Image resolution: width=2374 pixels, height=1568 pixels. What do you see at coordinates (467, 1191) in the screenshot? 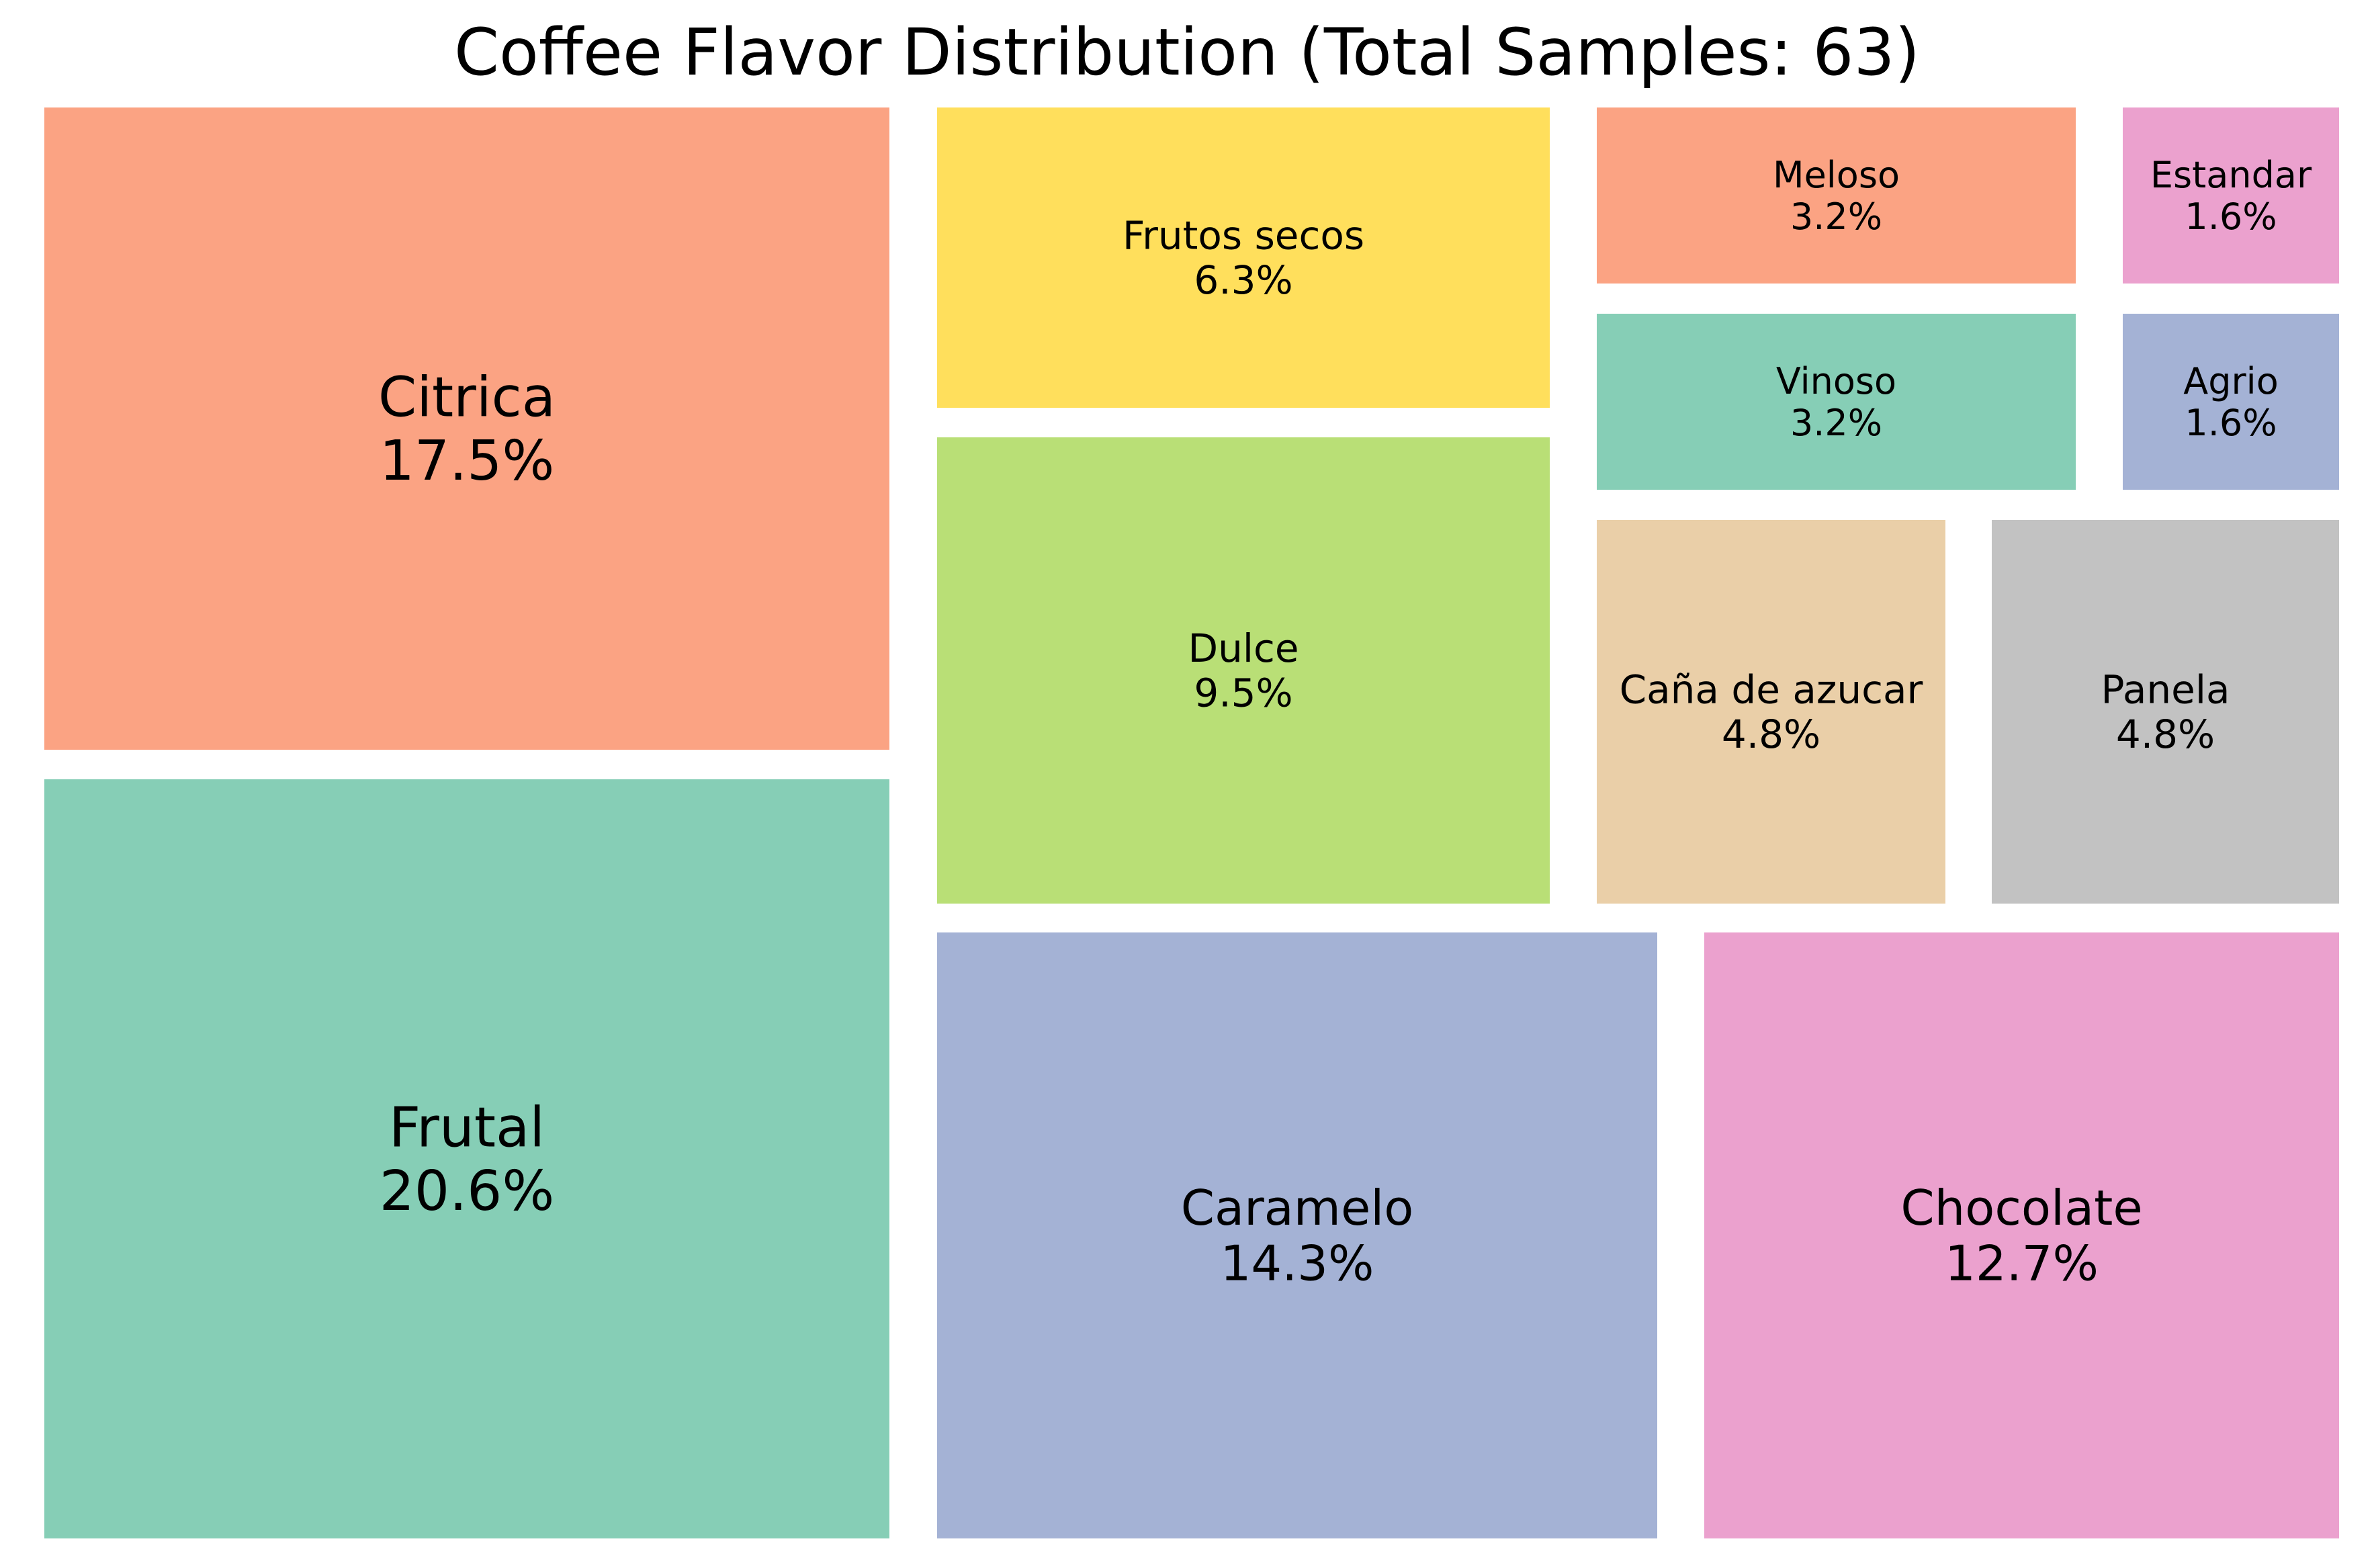
I see `tile-percent-frutal: 20.6%` at bounding box center [467, 1191].